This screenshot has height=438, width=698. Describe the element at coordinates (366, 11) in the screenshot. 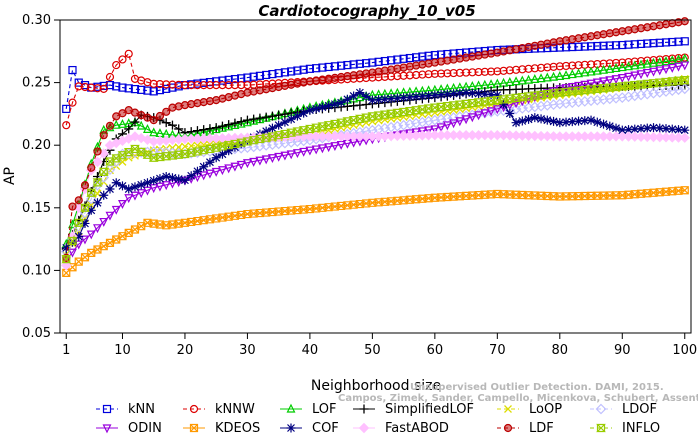

I see `chart-title: Cardiotocography_10_v05` at that location.